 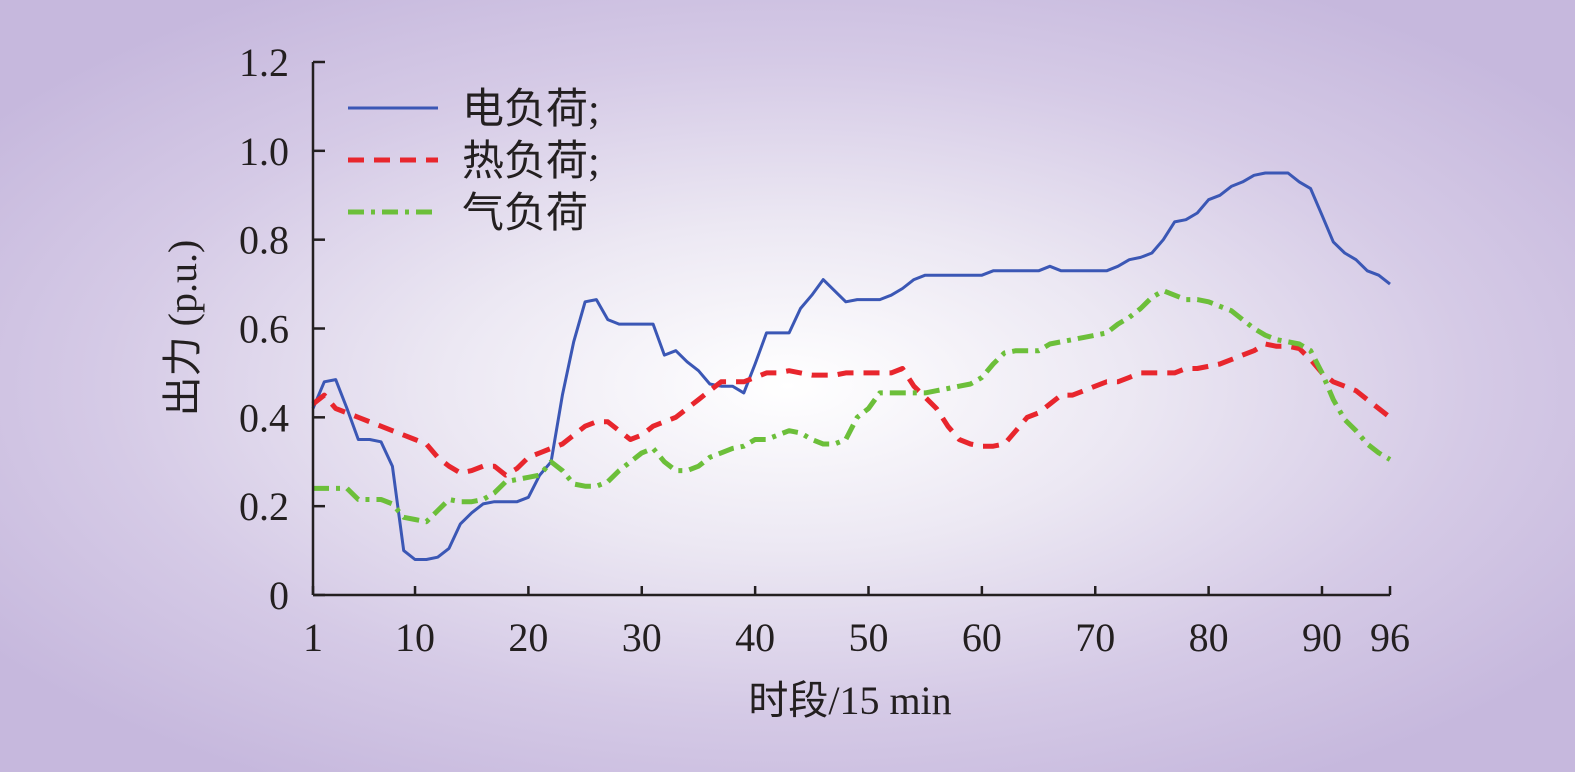 I want to click on x-tick-label: 70, so click(x=1095, y=637).